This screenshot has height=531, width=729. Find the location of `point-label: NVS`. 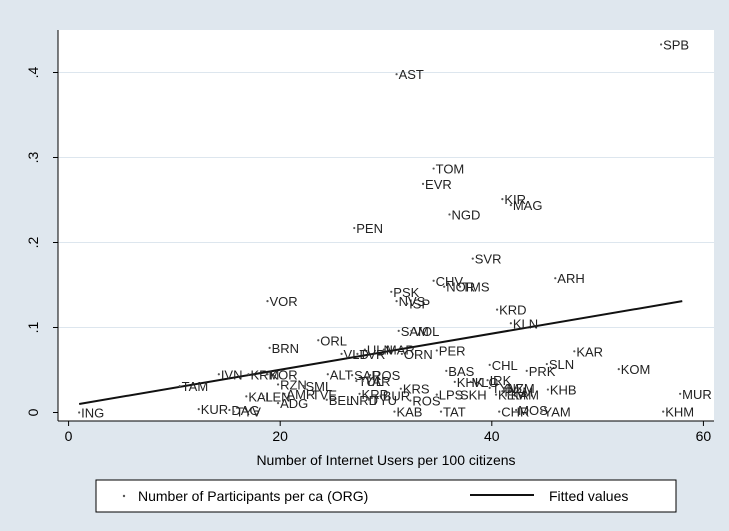

point-label: NVS is located at coordinates (412, 301).